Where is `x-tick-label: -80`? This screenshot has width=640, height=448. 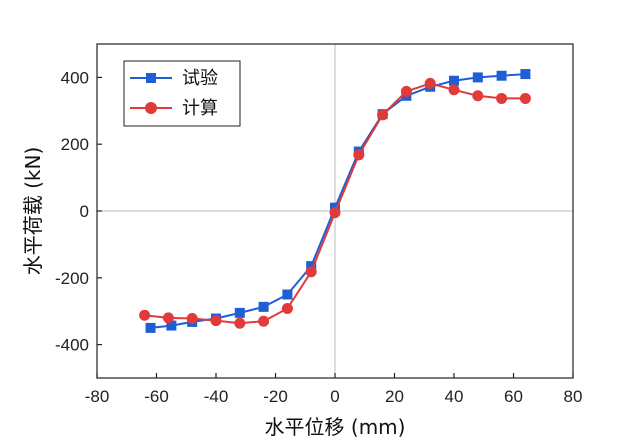 x-tick-label: -80 is located at coordinates (97, 396).